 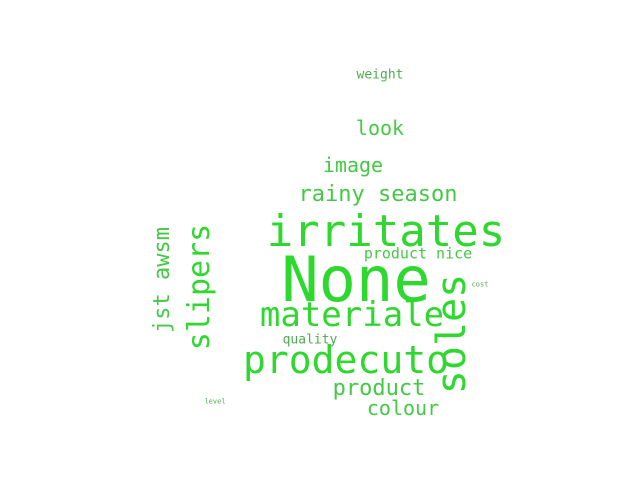 I want to click on word-image: image, so click(x=353, y=165).